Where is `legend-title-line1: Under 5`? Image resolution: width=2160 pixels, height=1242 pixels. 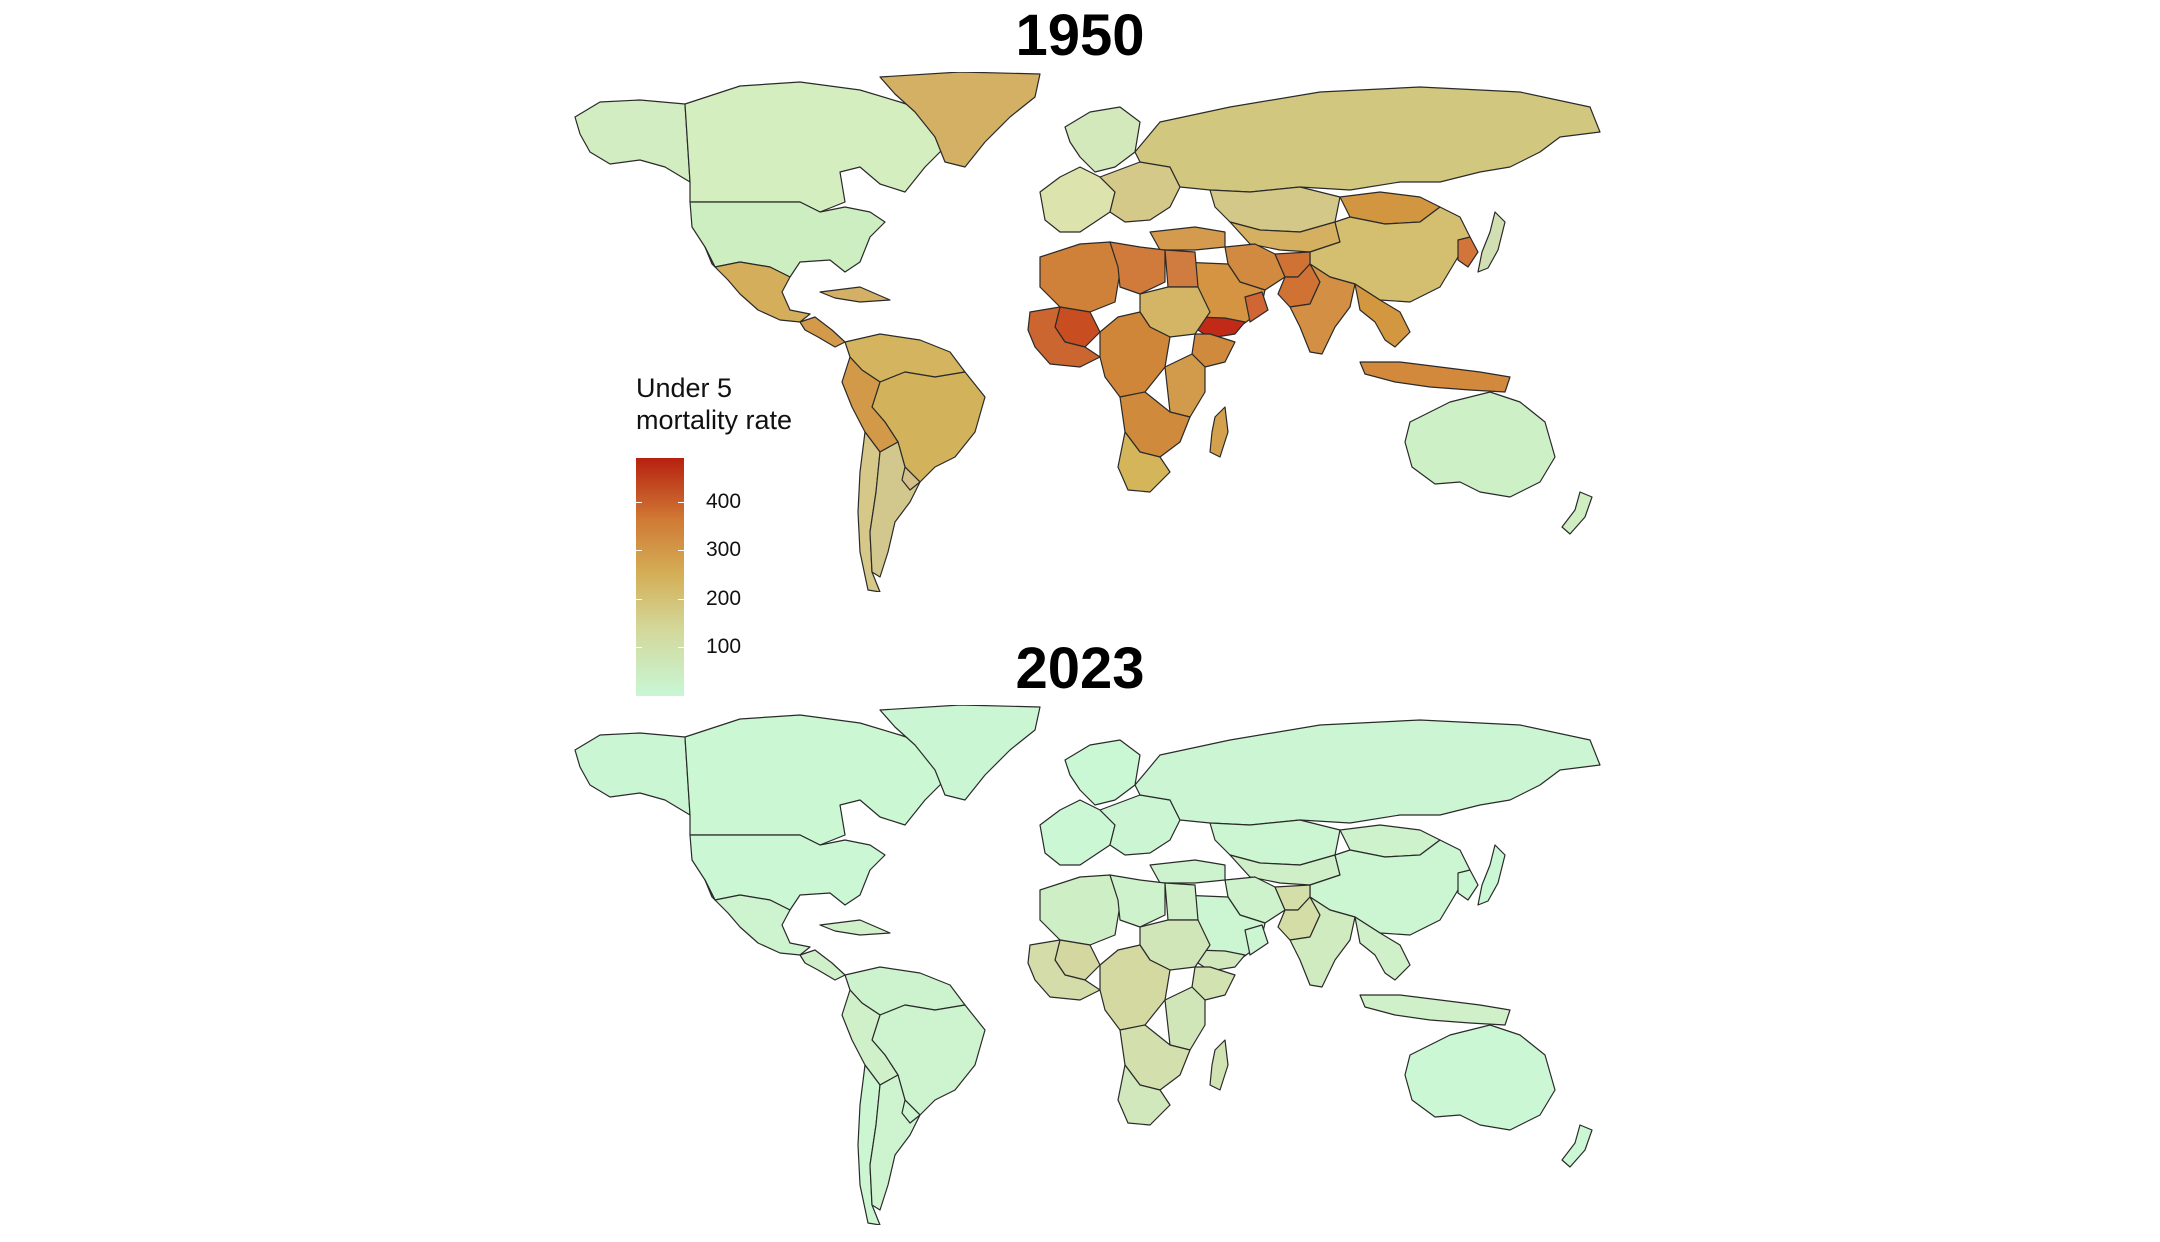
legend-title-line1: Under 5 is located at coordinates (684, 388).